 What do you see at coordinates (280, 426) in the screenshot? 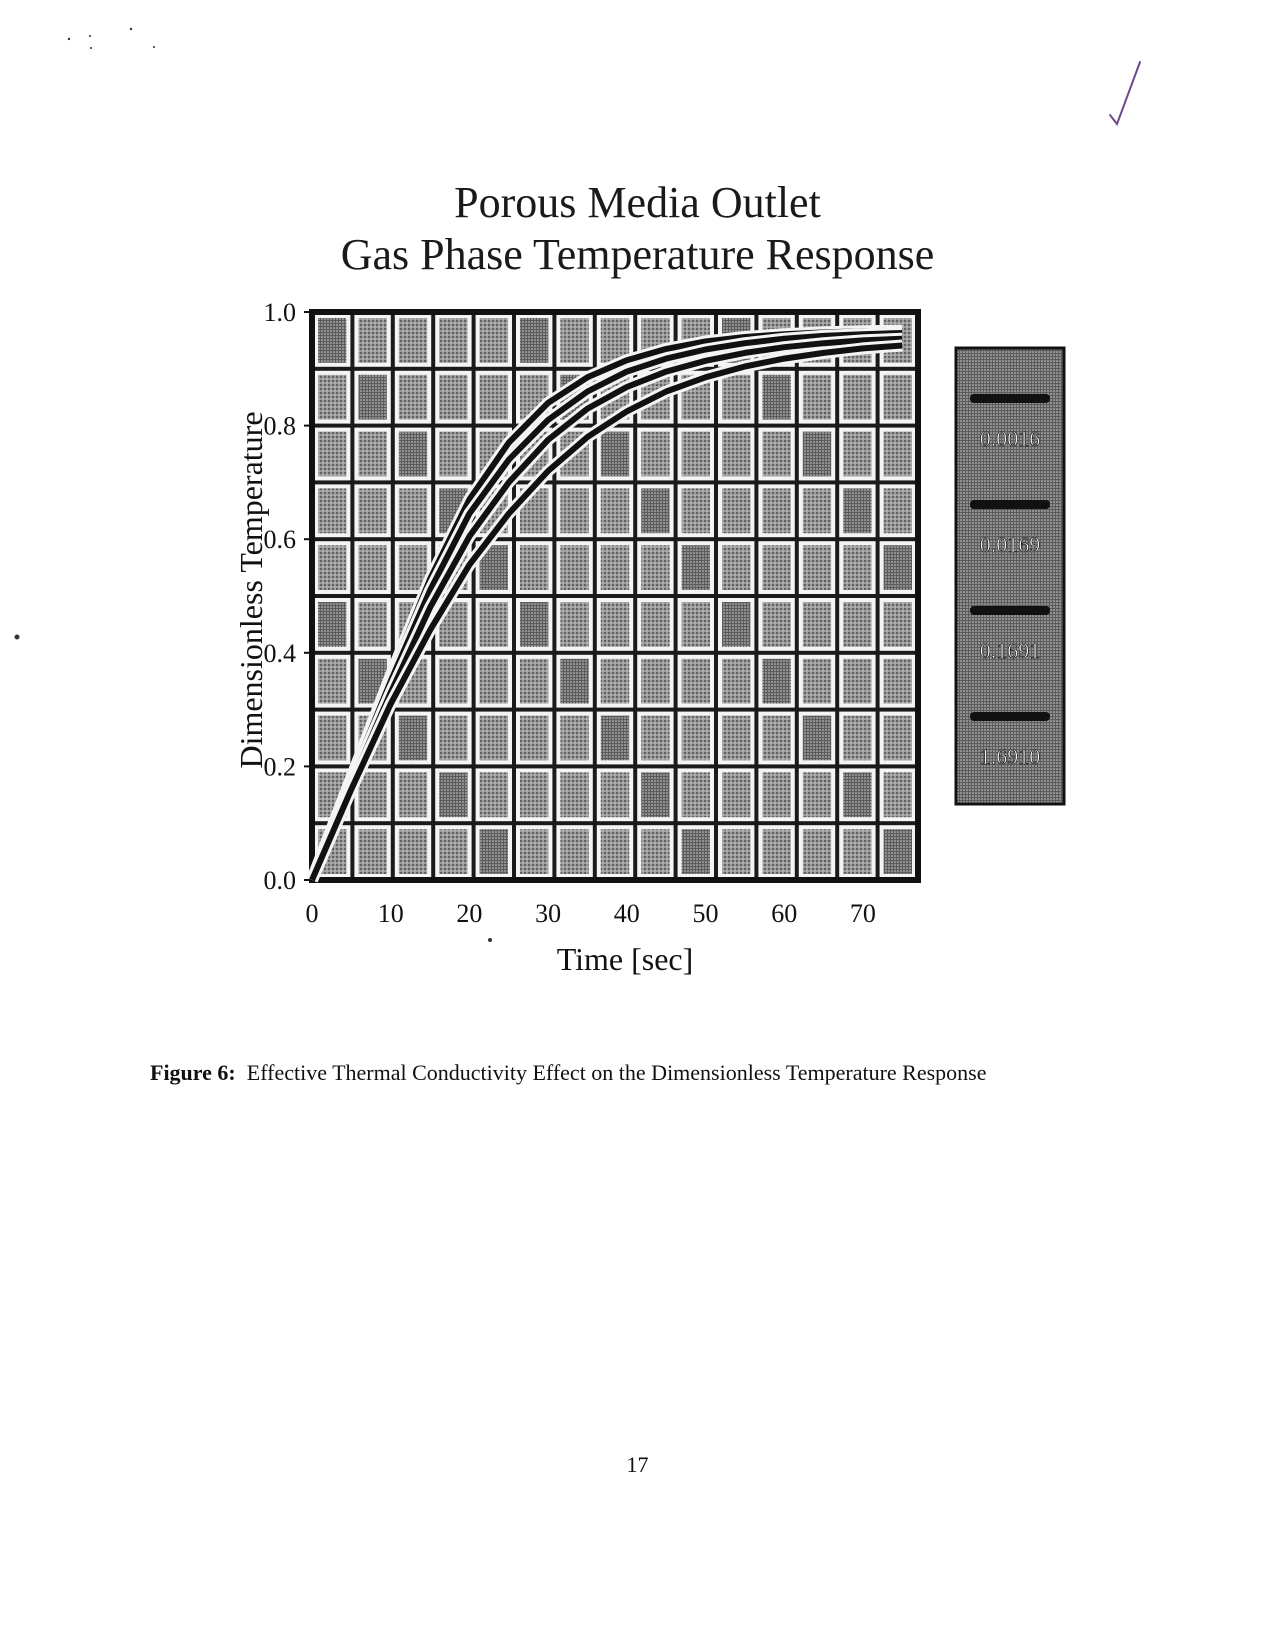
I see `y-tick-label: 0.8` at bounding box center [280, 426].